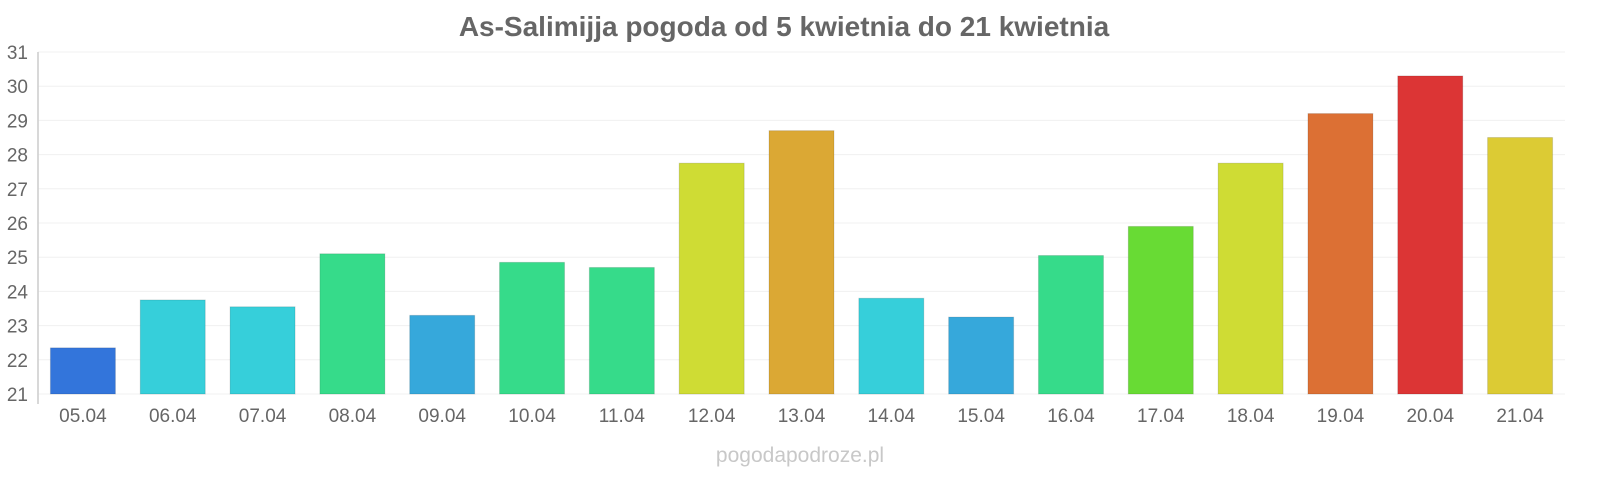 This screenshot has width=1600, height=480. What do you see at coordinates (17, 190) in the screenshot?
I see `y-tick-label: 27` at bounding box center [17, 190].